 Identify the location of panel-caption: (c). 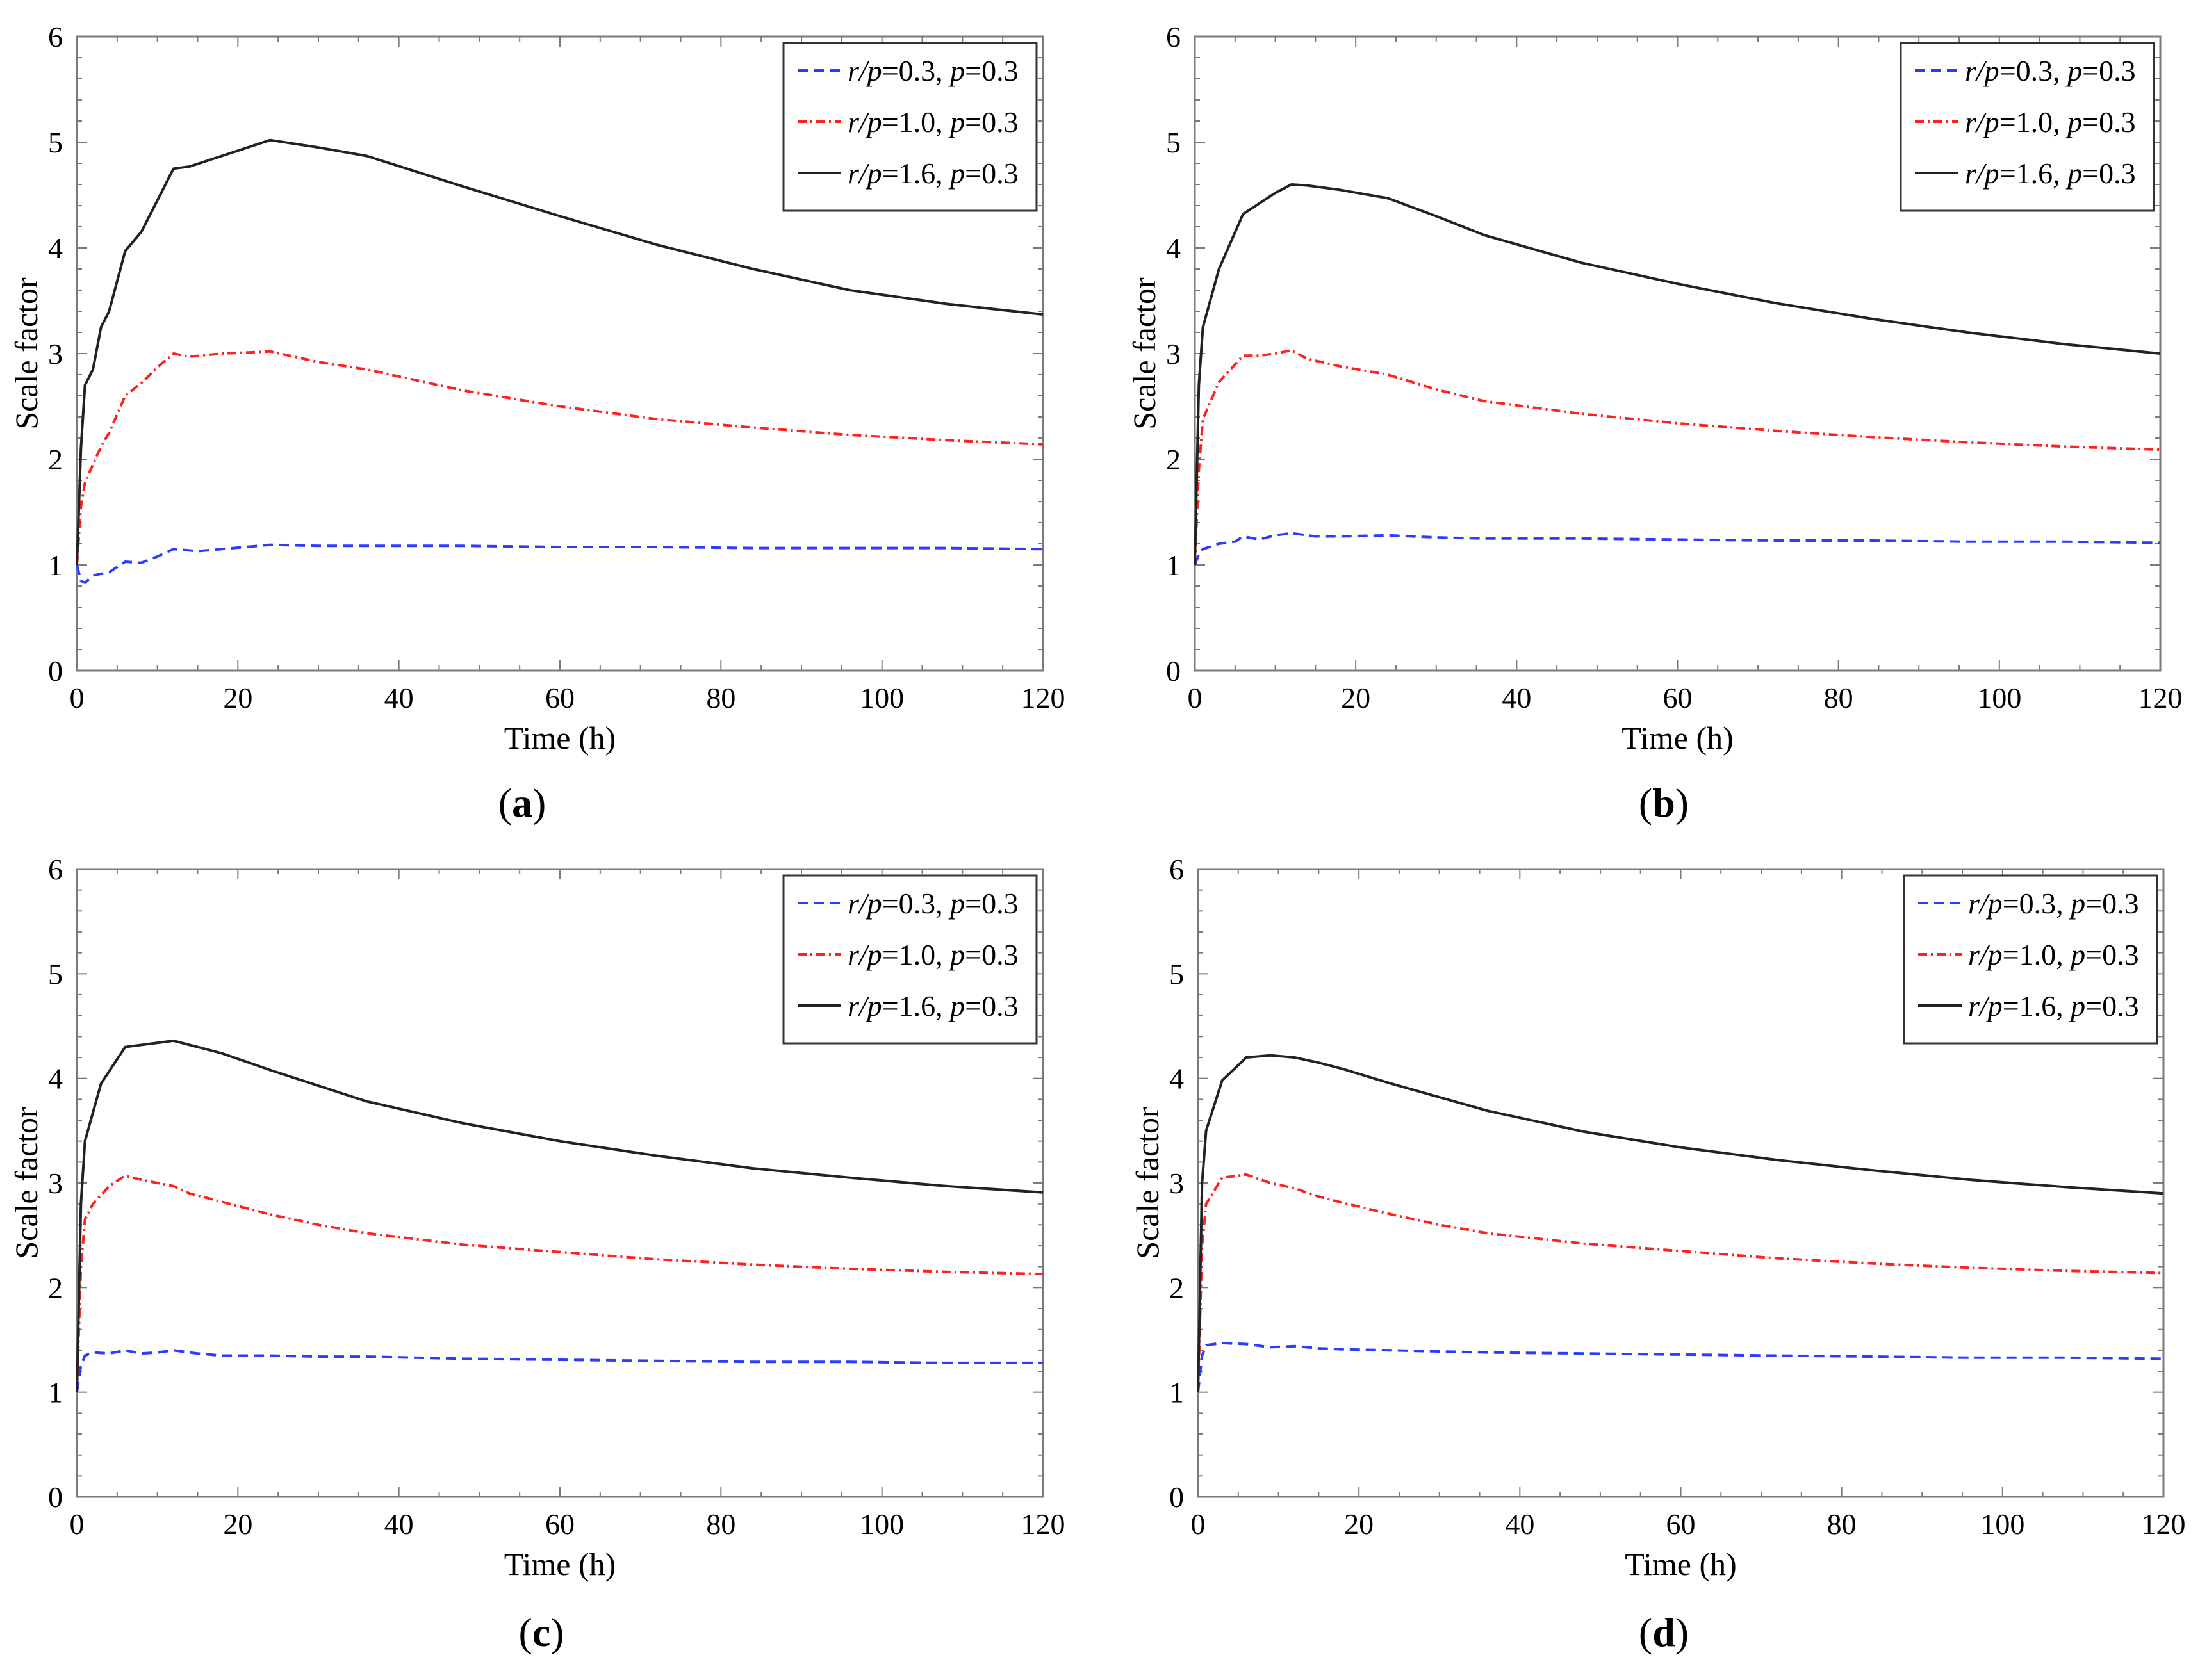
(541, 1633).